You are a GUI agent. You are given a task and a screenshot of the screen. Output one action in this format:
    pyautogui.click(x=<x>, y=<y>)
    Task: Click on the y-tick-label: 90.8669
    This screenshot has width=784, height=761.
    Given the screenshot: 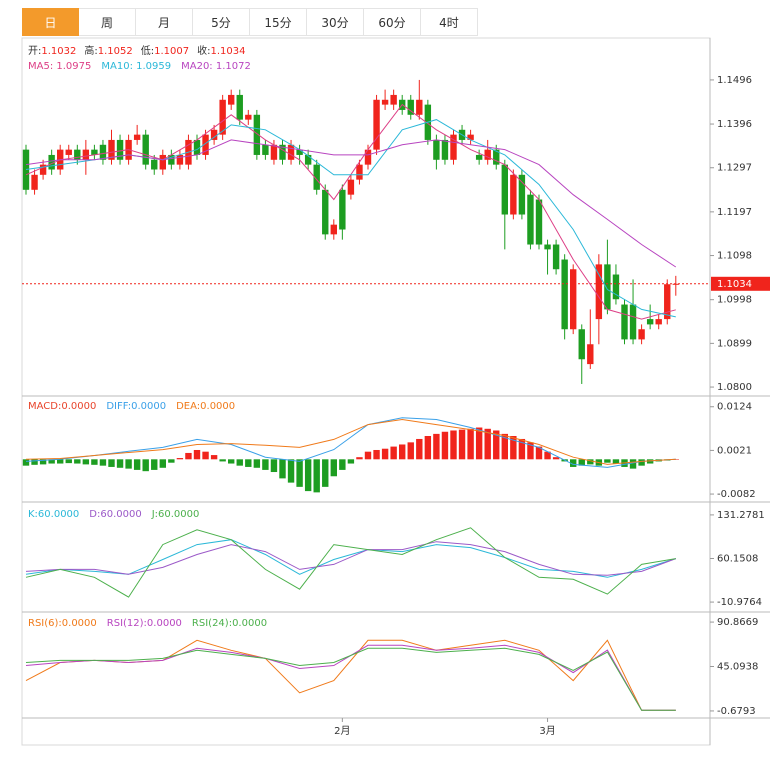 What is the action you would take?
    pyautogui.click(x=737, y=622)
    